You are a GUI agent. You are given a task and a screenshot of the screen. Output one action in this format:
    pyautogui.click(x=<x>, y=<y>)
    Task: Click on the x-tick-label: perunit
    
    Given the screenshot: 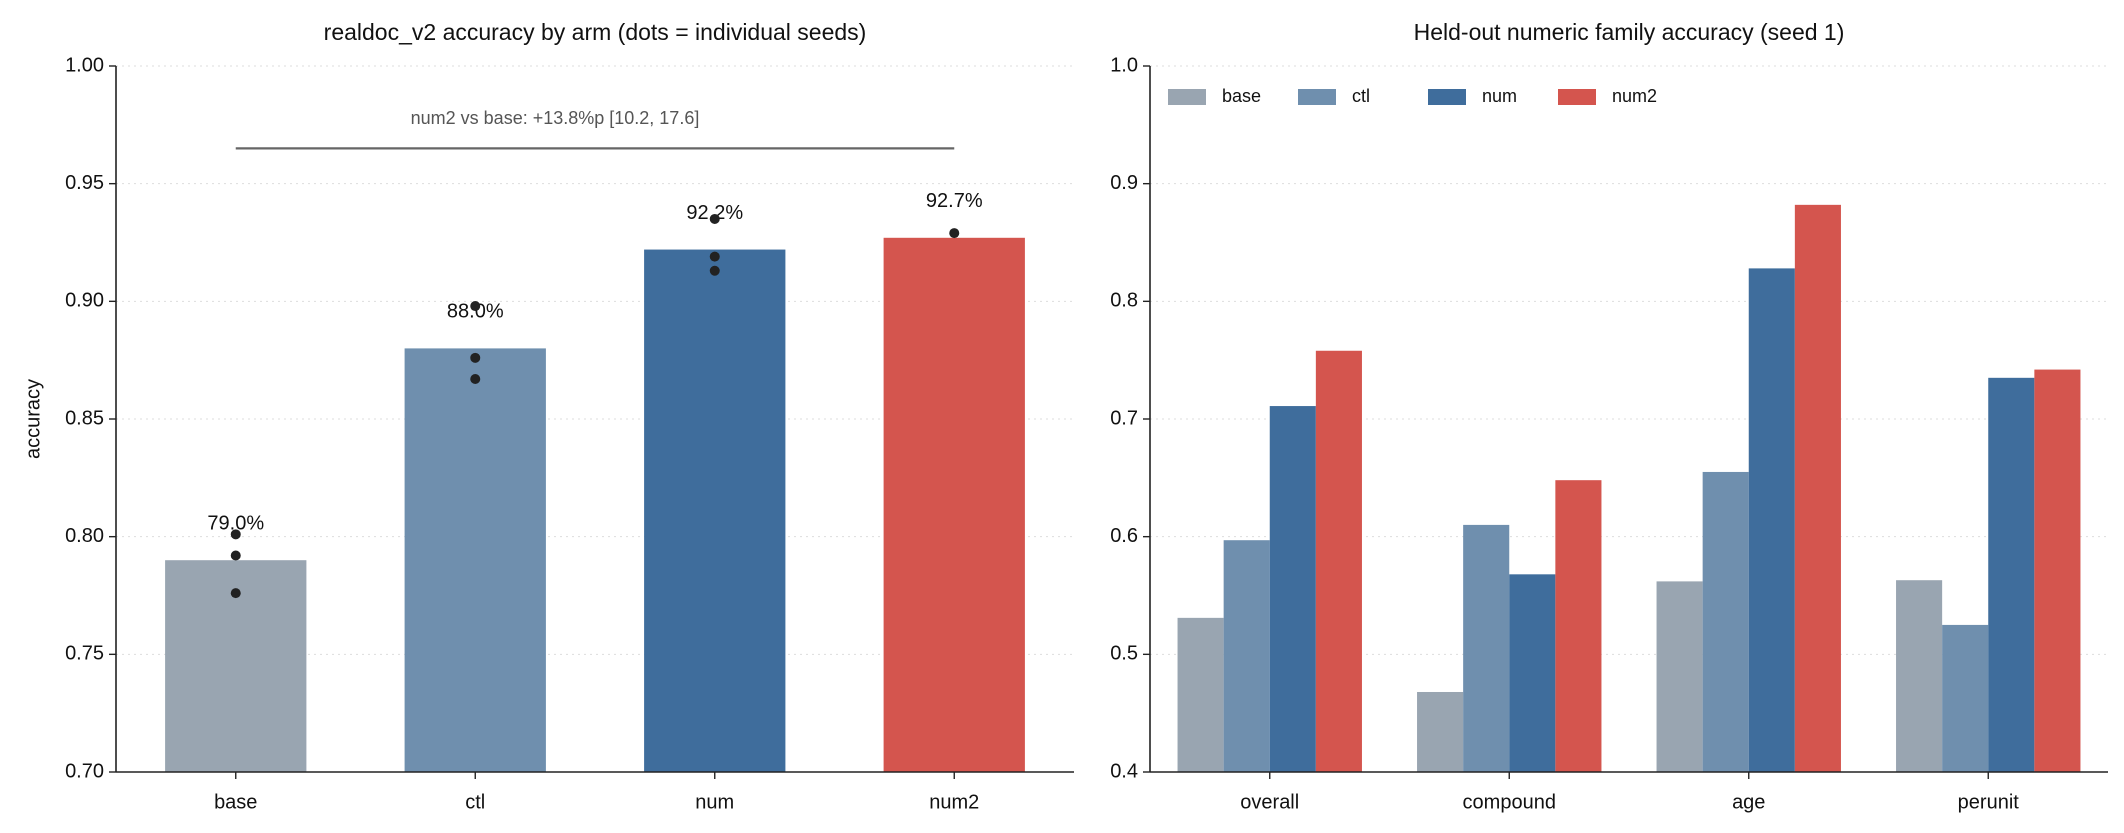 What is the action you would take?
    pyautogui.click(x=1989, y=802)
    